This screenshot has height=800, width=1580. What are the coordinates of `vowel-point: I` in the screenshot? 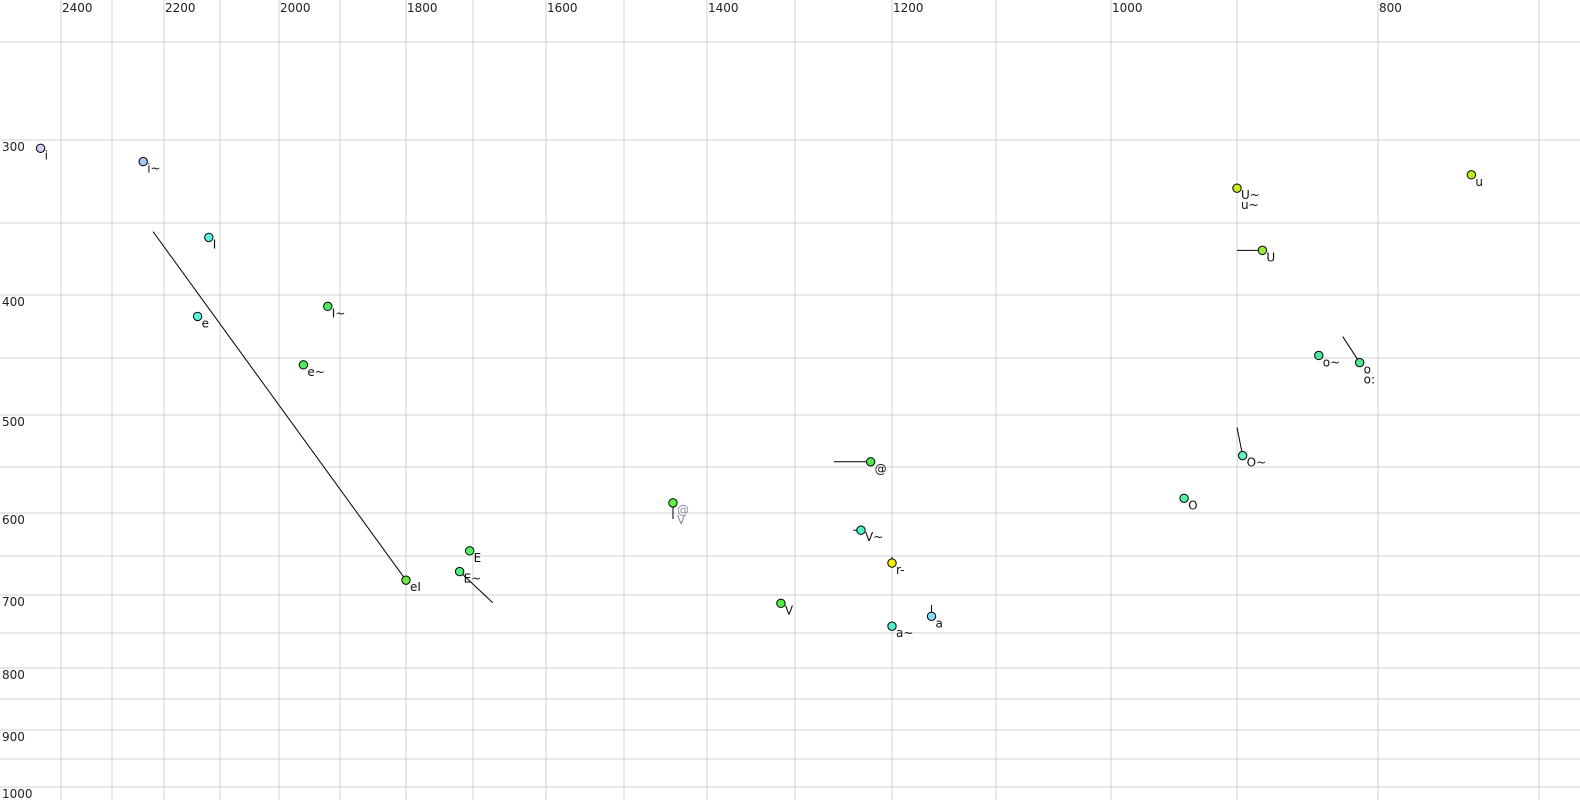 It's located at (210, 241).